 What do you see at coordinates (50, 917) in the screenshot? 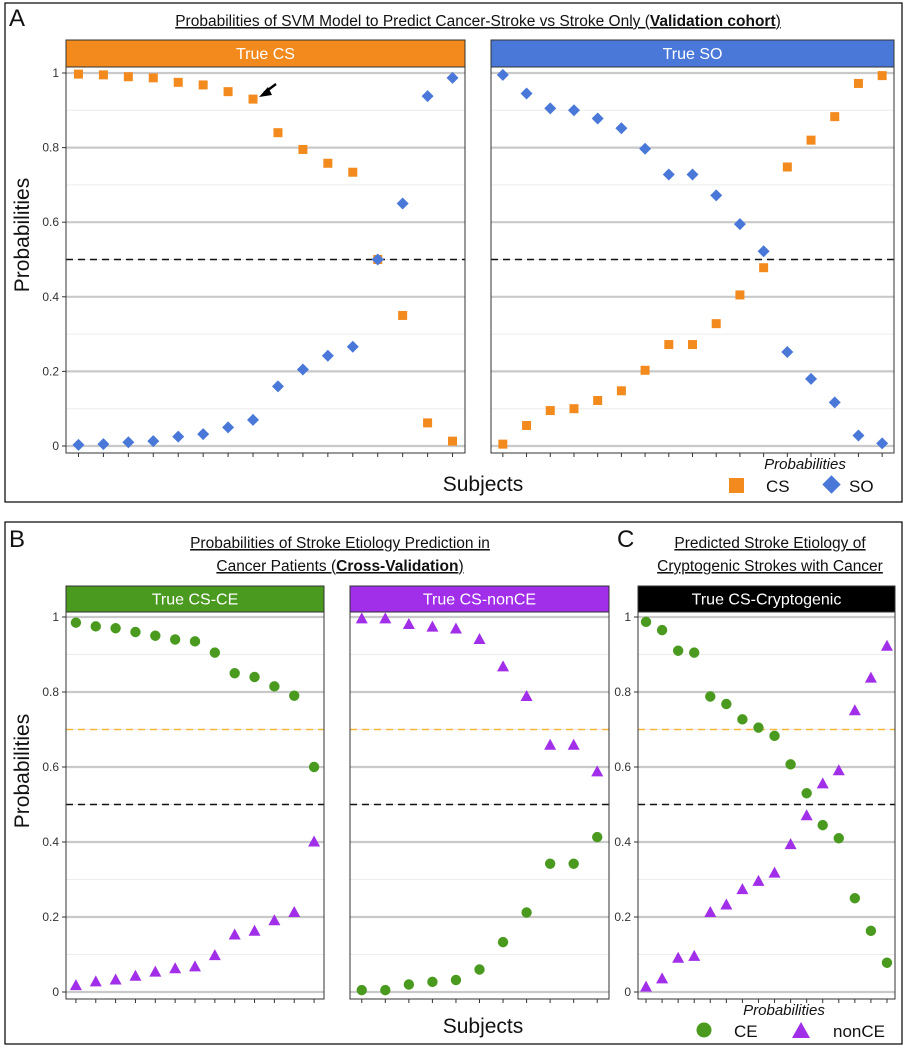
I see `ytick-label-2: 0.2` at bounding box center [50, 917].